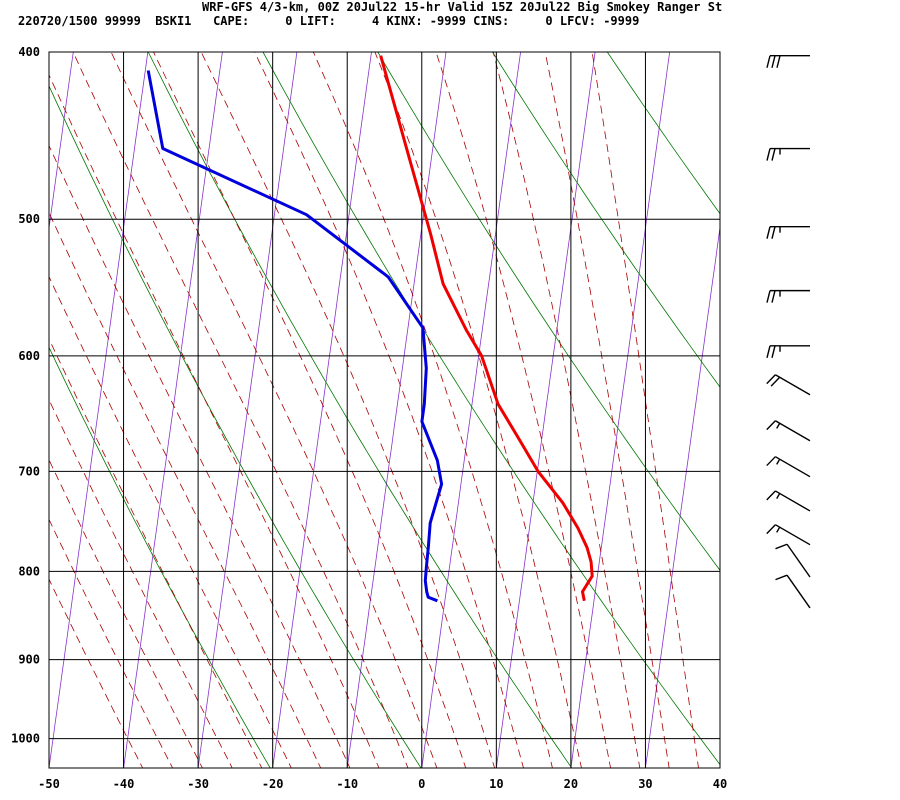 This screenshot has width=900, height=800. Describe the element at coordinates (273, 784) in the screenshot. I see `x-tick-label: -20` at that location.